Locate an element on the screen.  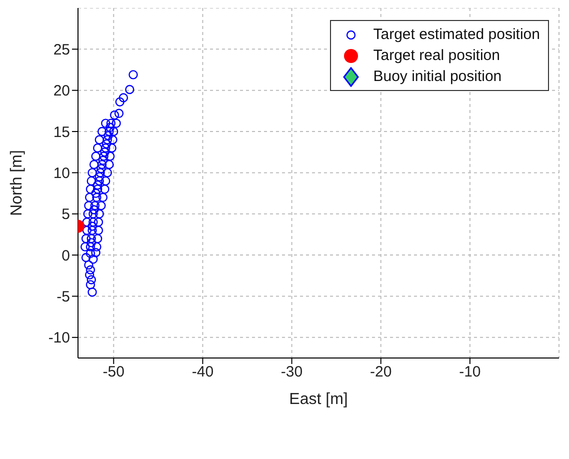
legend-label: Buoy initial position is located at coordinates (437, 76).